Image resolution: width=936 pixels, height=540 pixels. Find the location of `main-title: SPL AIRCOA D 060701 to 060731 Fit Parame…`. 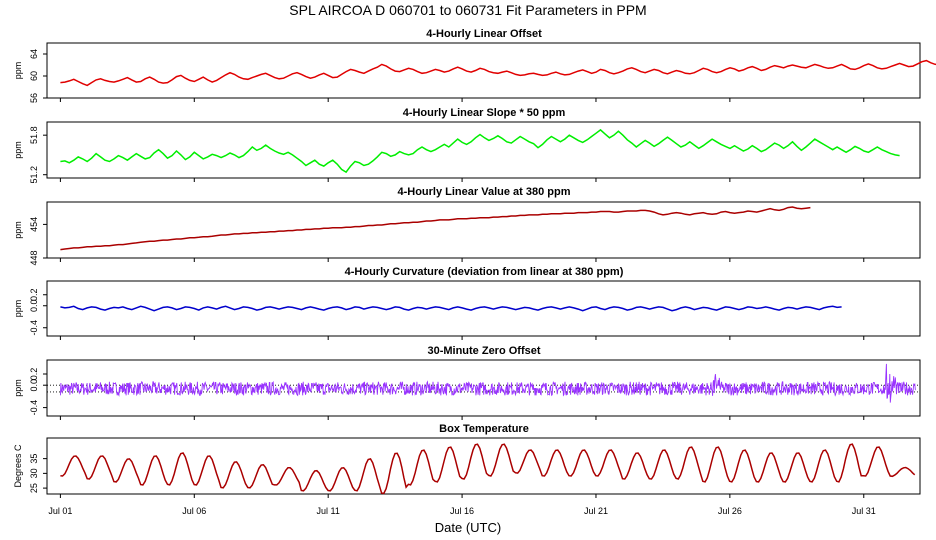

main-title: SPL AIRCOA D 060701 to 060731 Fit Parame… is located at coordinates (467, 10).